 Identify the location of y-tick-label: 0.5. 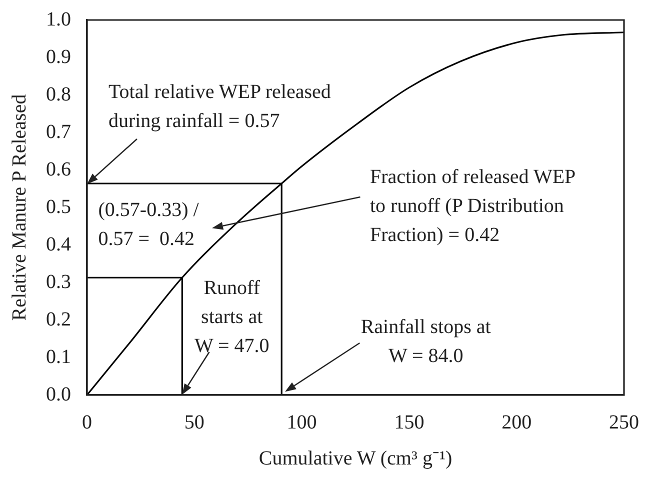
(58, 207).